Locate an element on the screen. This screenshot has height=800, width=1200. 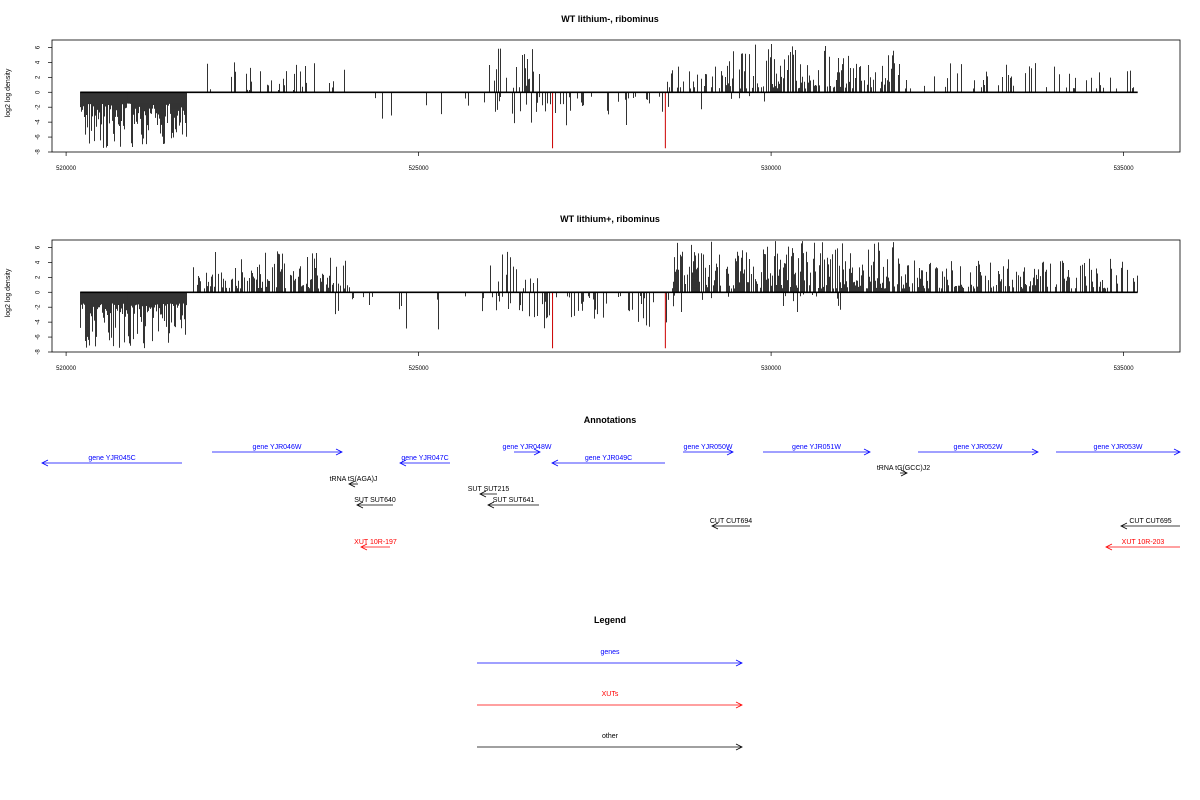
legend: Legend genes XUTs other is located at coordinates (610, 683).